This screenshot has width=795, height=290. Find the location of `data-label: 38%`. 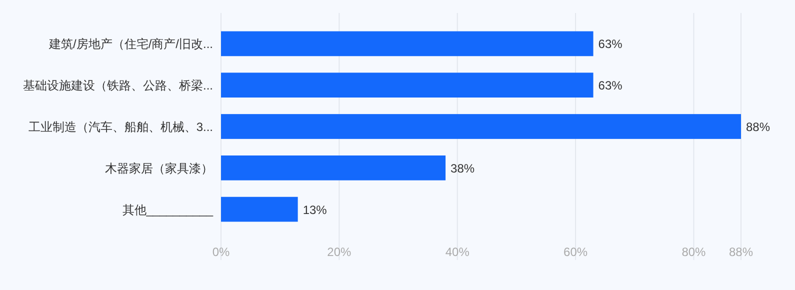

data-label: 38% is located at coordinates (462, 168).